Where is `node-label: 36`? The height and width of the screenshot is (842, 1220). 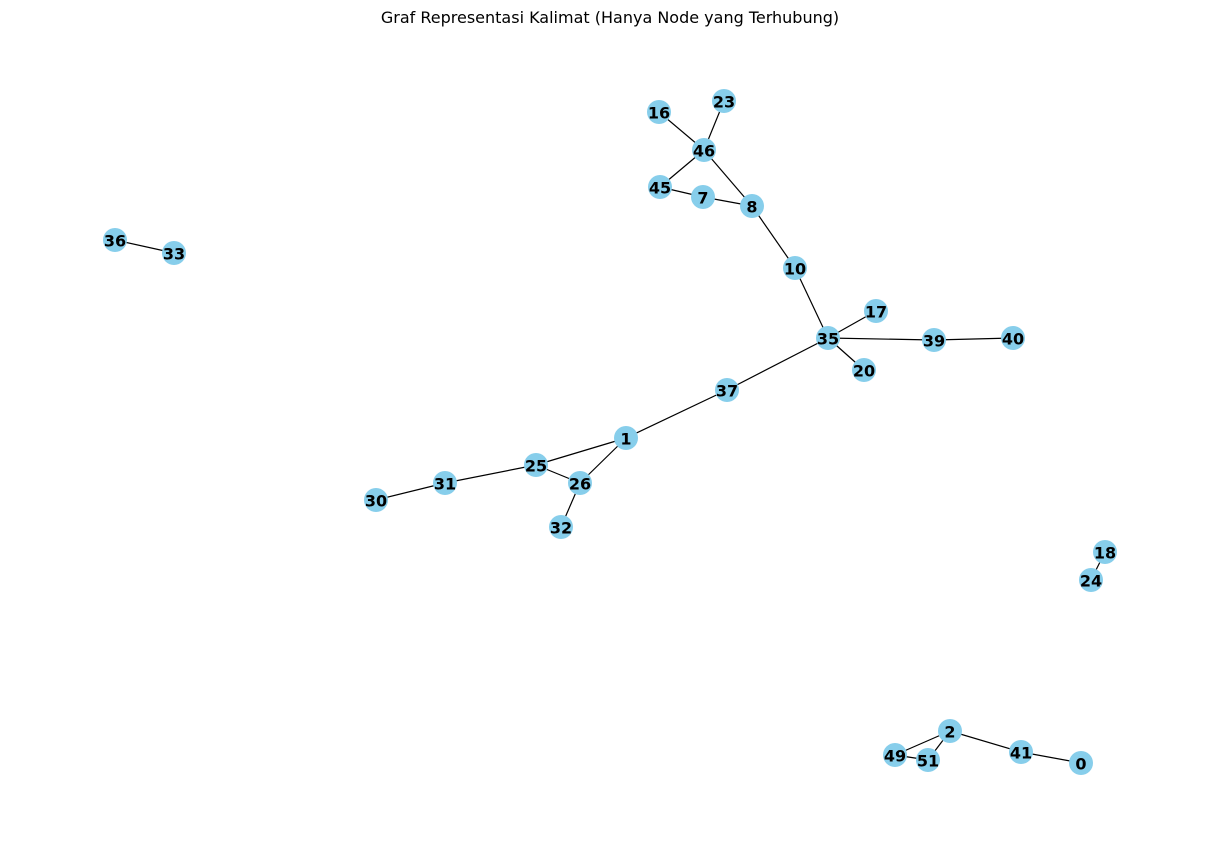
node-label: 36 is located at coordinates (115, 241).